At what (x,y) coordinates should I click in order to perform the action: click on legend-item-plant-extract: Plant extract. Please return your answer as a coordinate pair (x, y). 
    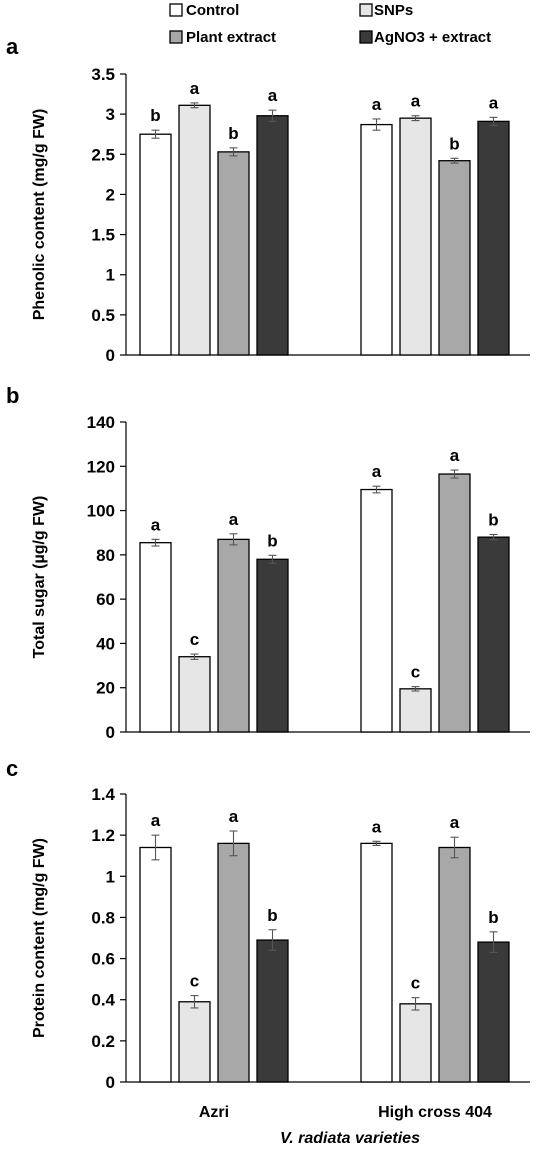
    Looking at the image, I should click on (222, 37).